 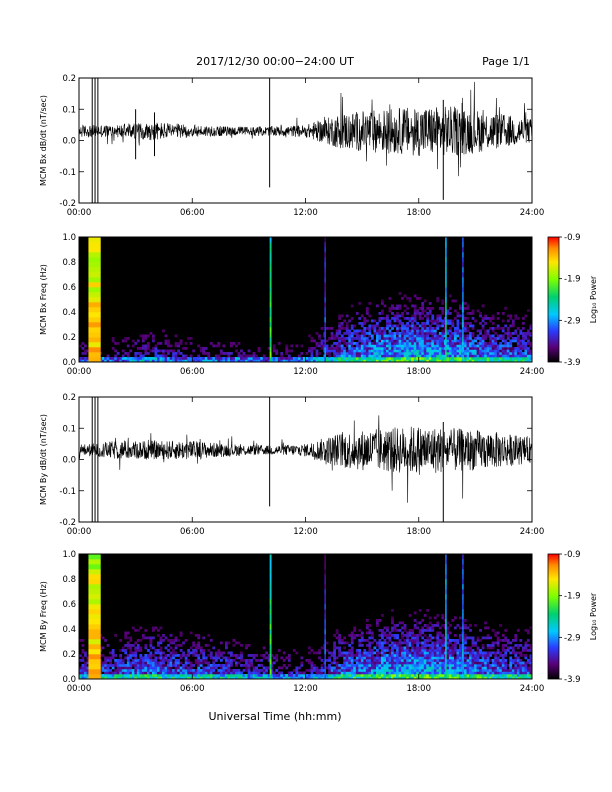 What do you see at coordinates (69, 429) in the screenshot?
I see `y-tick-label: 0.1` at bounding box center [69, 429].